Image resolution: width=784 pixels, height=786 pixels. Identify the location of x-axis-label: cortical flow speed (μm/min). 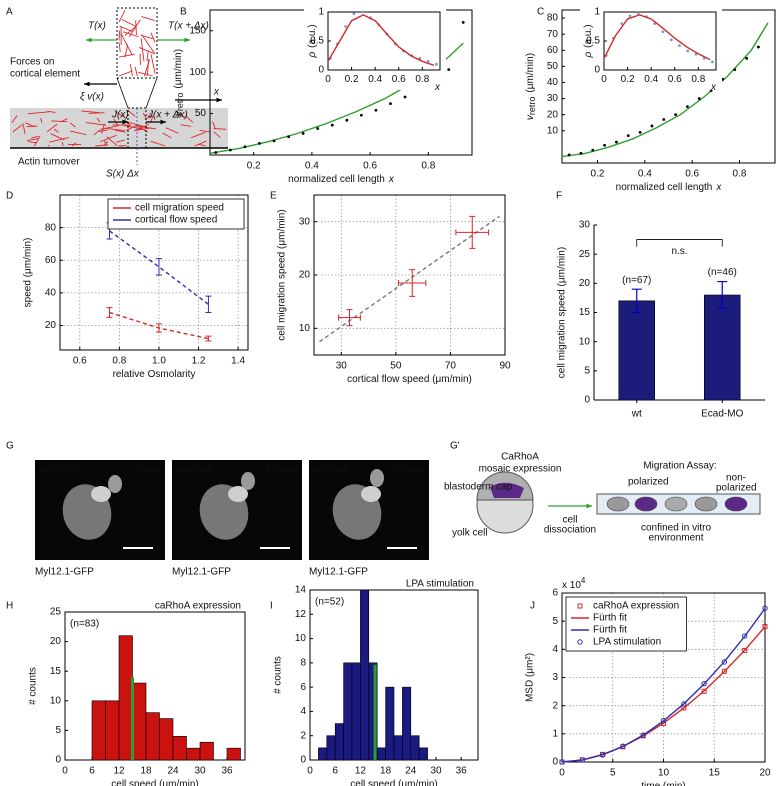
(409, 379).